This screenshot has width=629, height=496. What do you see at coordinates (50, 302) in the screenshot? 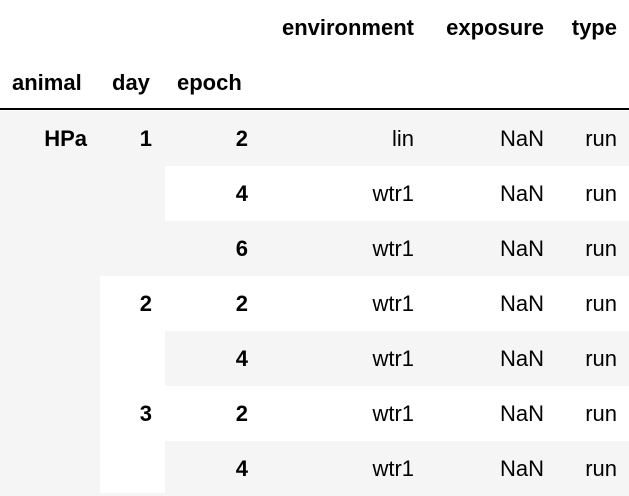
I see `animal-index-span` at bounding box center [50, 302].